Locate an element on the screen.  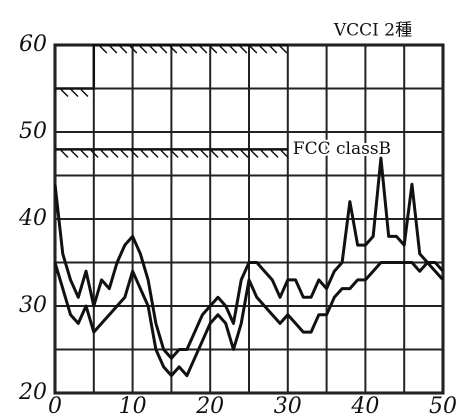
y-tick-label: 40 is located at coordinates (32, 218).